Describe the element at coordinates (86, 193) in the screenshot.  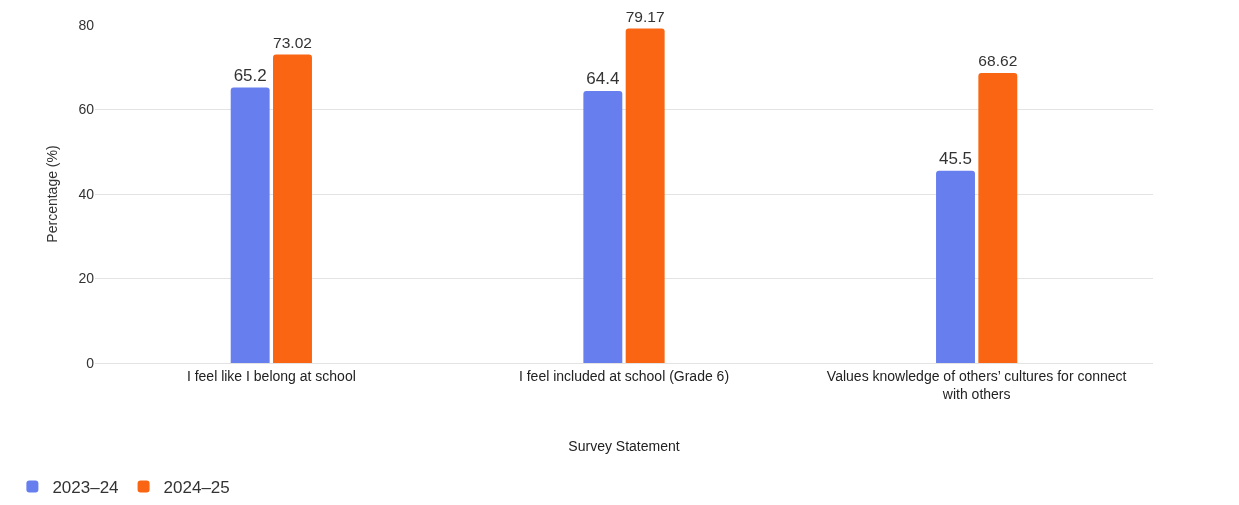
I see `y-tick-label: 40` at that location.